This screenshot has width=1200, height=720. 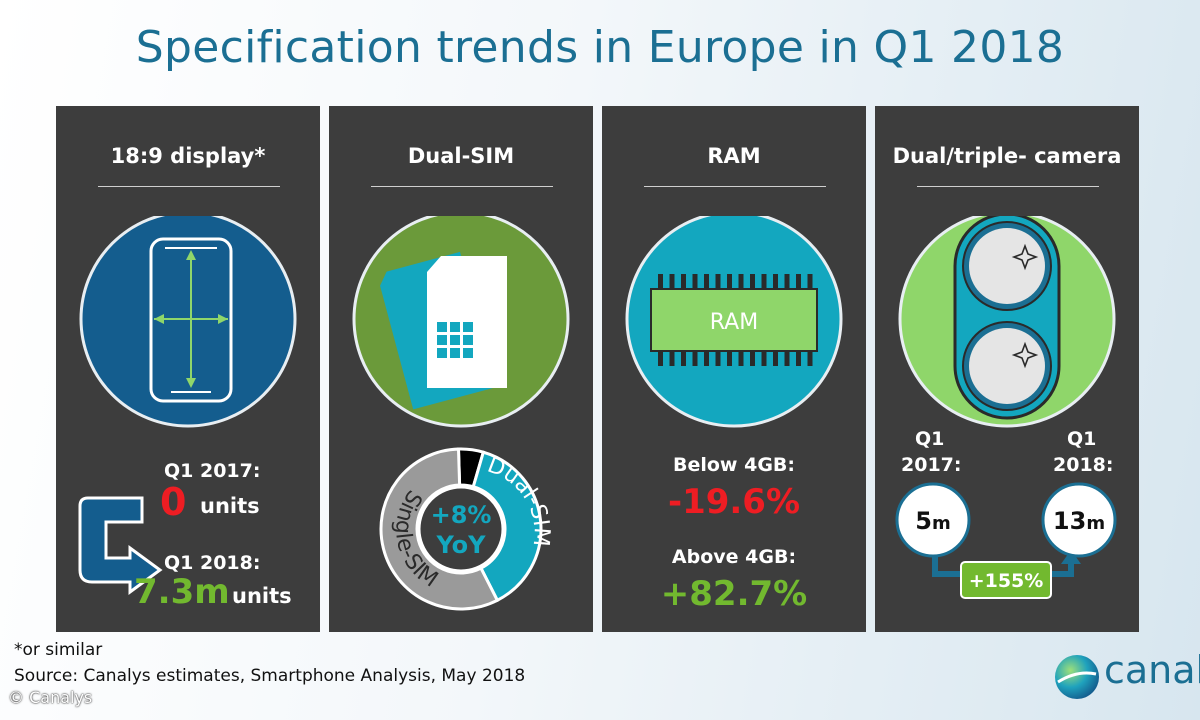 What do you see at coordinates (120, 545) in the screenshot?
I see `arrow-curve-icon` at bounding box center [120, 545].